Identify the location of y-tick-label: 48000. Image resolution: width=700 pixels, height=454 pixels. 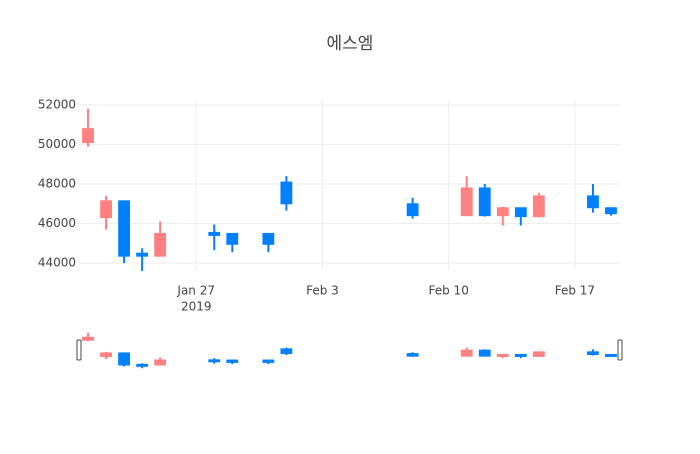
(57, 184).